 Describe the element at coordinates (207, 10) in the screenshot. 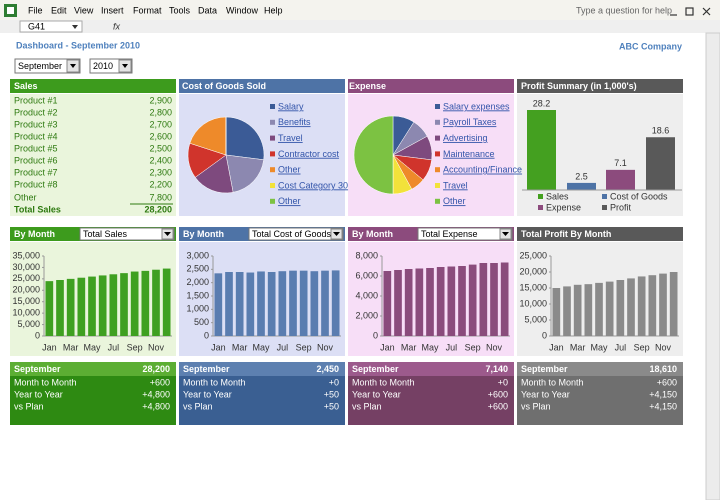

I see `menu-item: Data` at that location.